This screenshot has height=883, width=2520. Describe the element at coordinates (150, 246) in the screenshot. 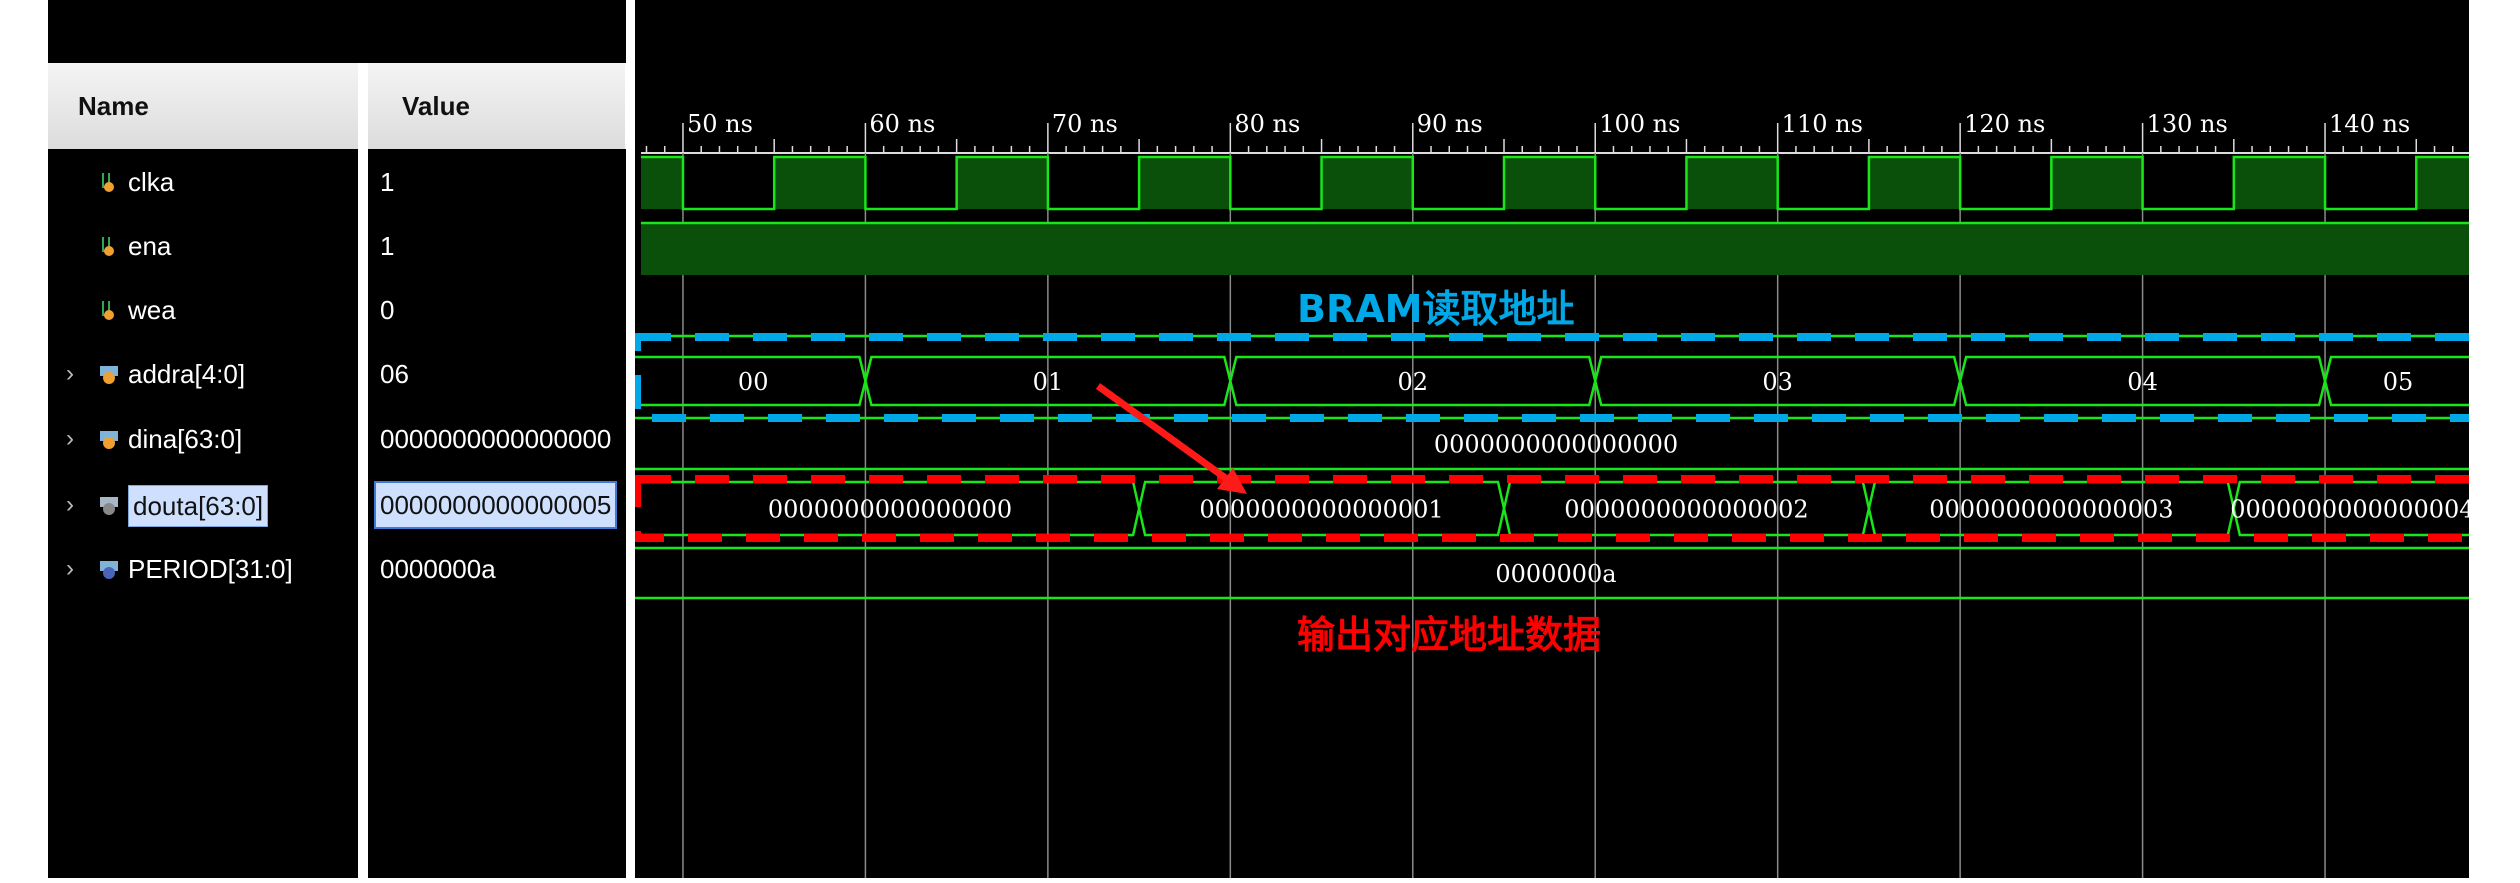

I see `signal-name: ena` at that location.